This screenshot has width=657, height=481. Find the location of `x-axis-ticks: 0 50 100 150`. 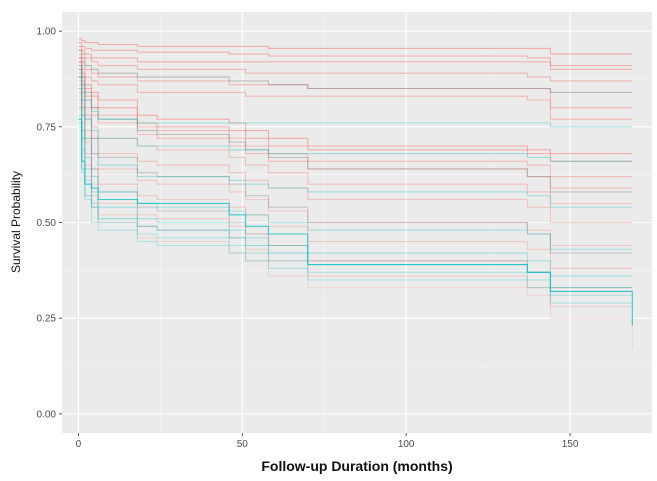

x-axis-ticks: 0 50 100 150 is located at coordinates (327, 441).